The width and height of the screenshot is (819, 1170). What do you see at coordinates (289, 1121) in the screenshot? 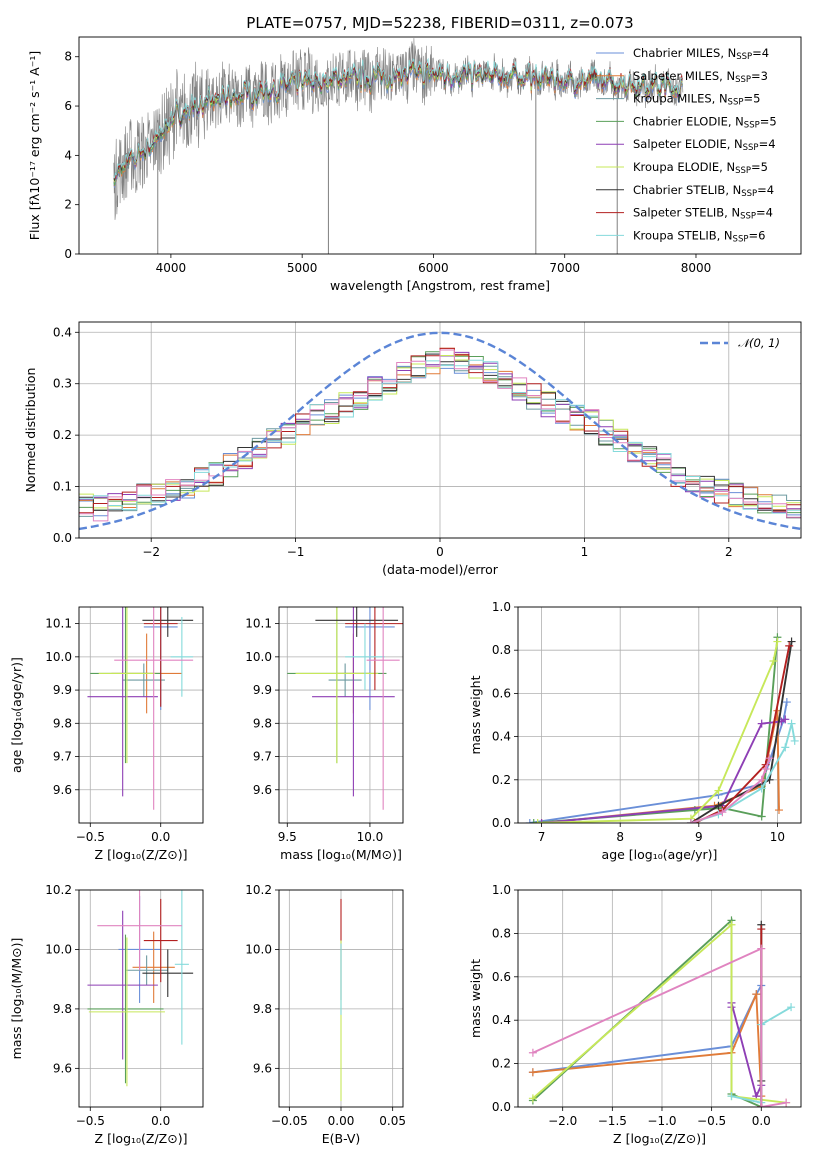
I see `x-tick-label: −0.05` at bounding box center [289, 1121].